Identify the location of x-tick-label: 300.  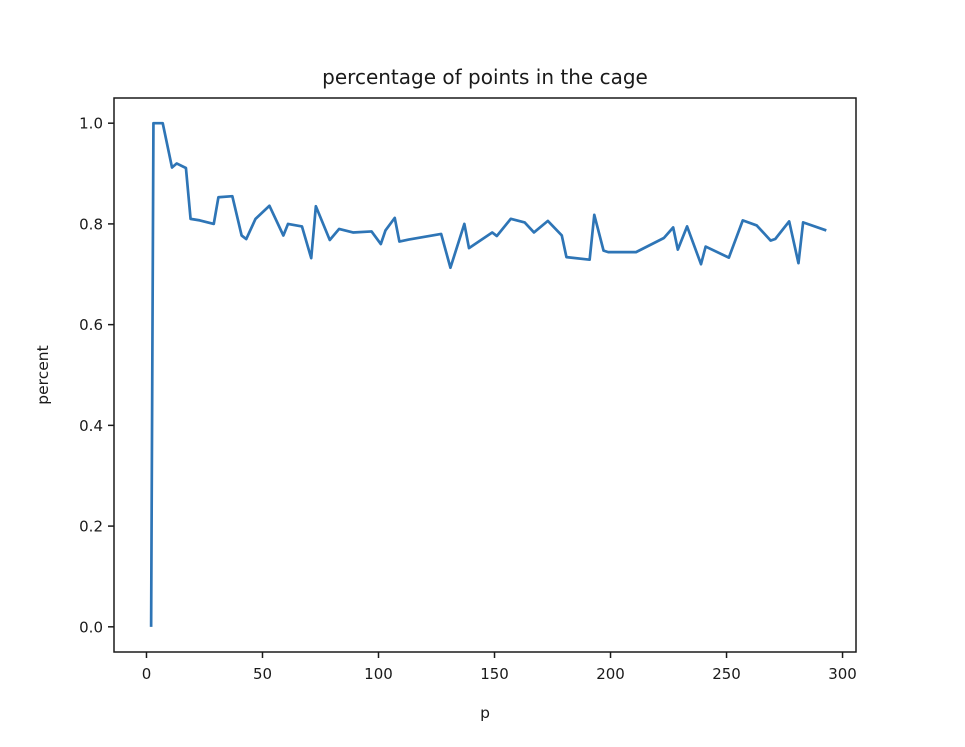
(842, 674).